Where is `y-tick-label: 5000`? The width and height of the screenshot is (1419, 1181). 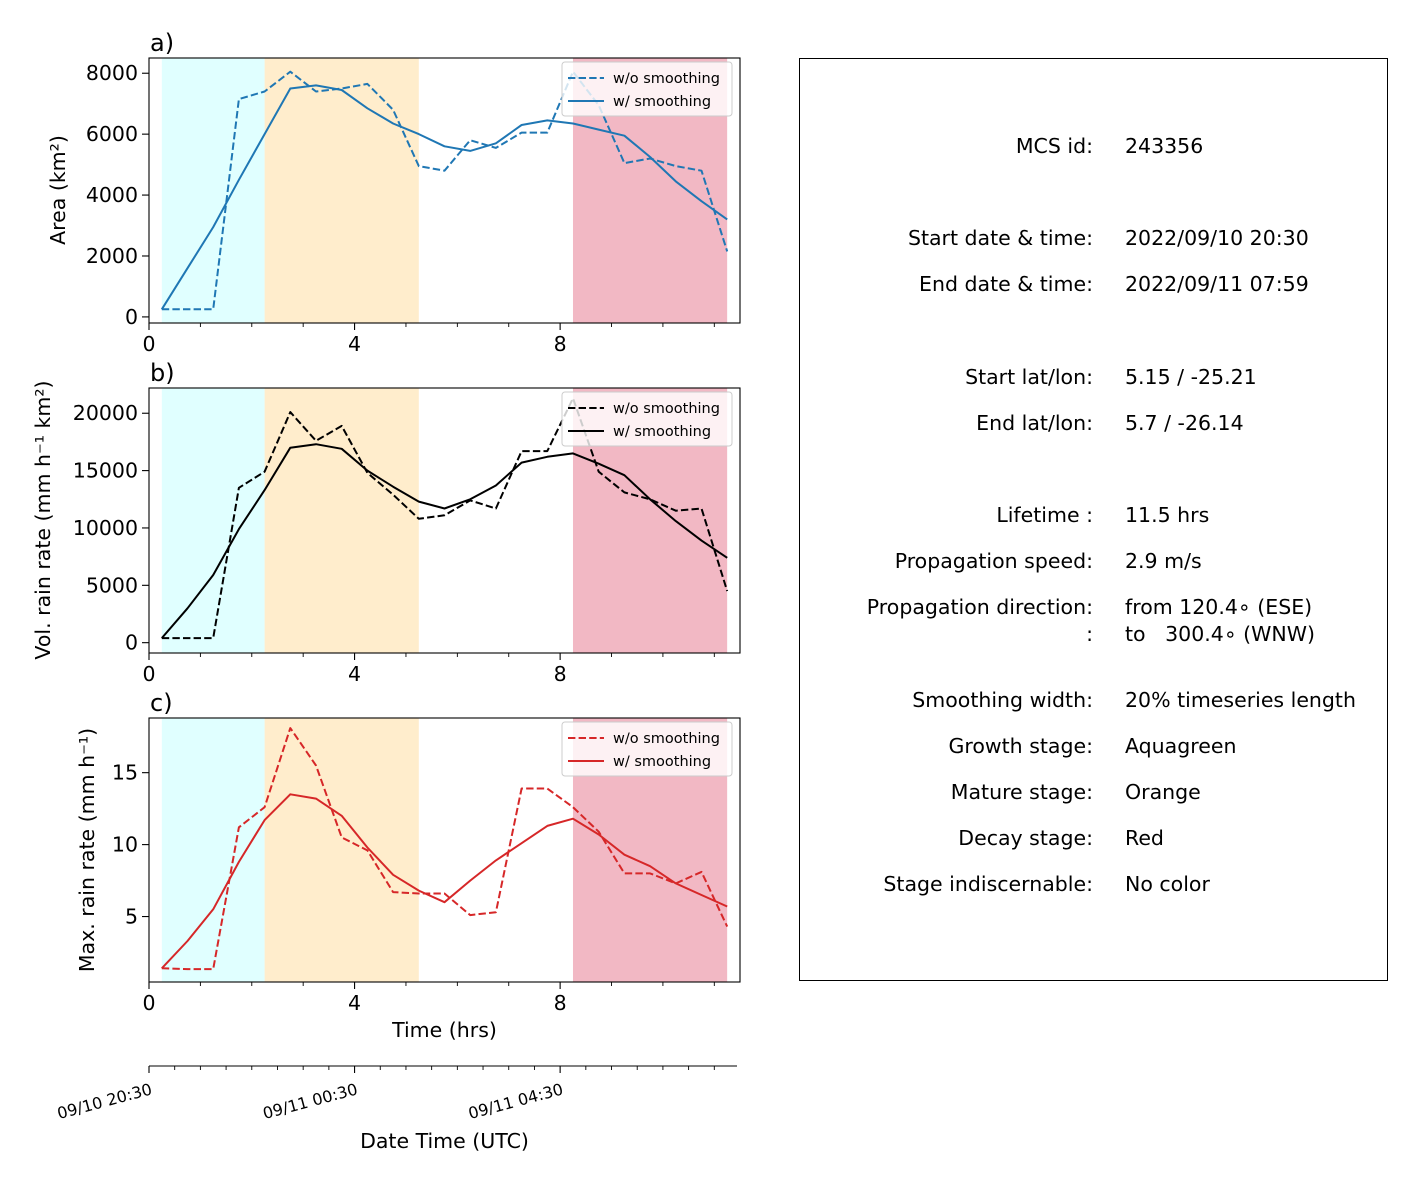 y-tick-label: 5000 is located at coordinates (112, 585).